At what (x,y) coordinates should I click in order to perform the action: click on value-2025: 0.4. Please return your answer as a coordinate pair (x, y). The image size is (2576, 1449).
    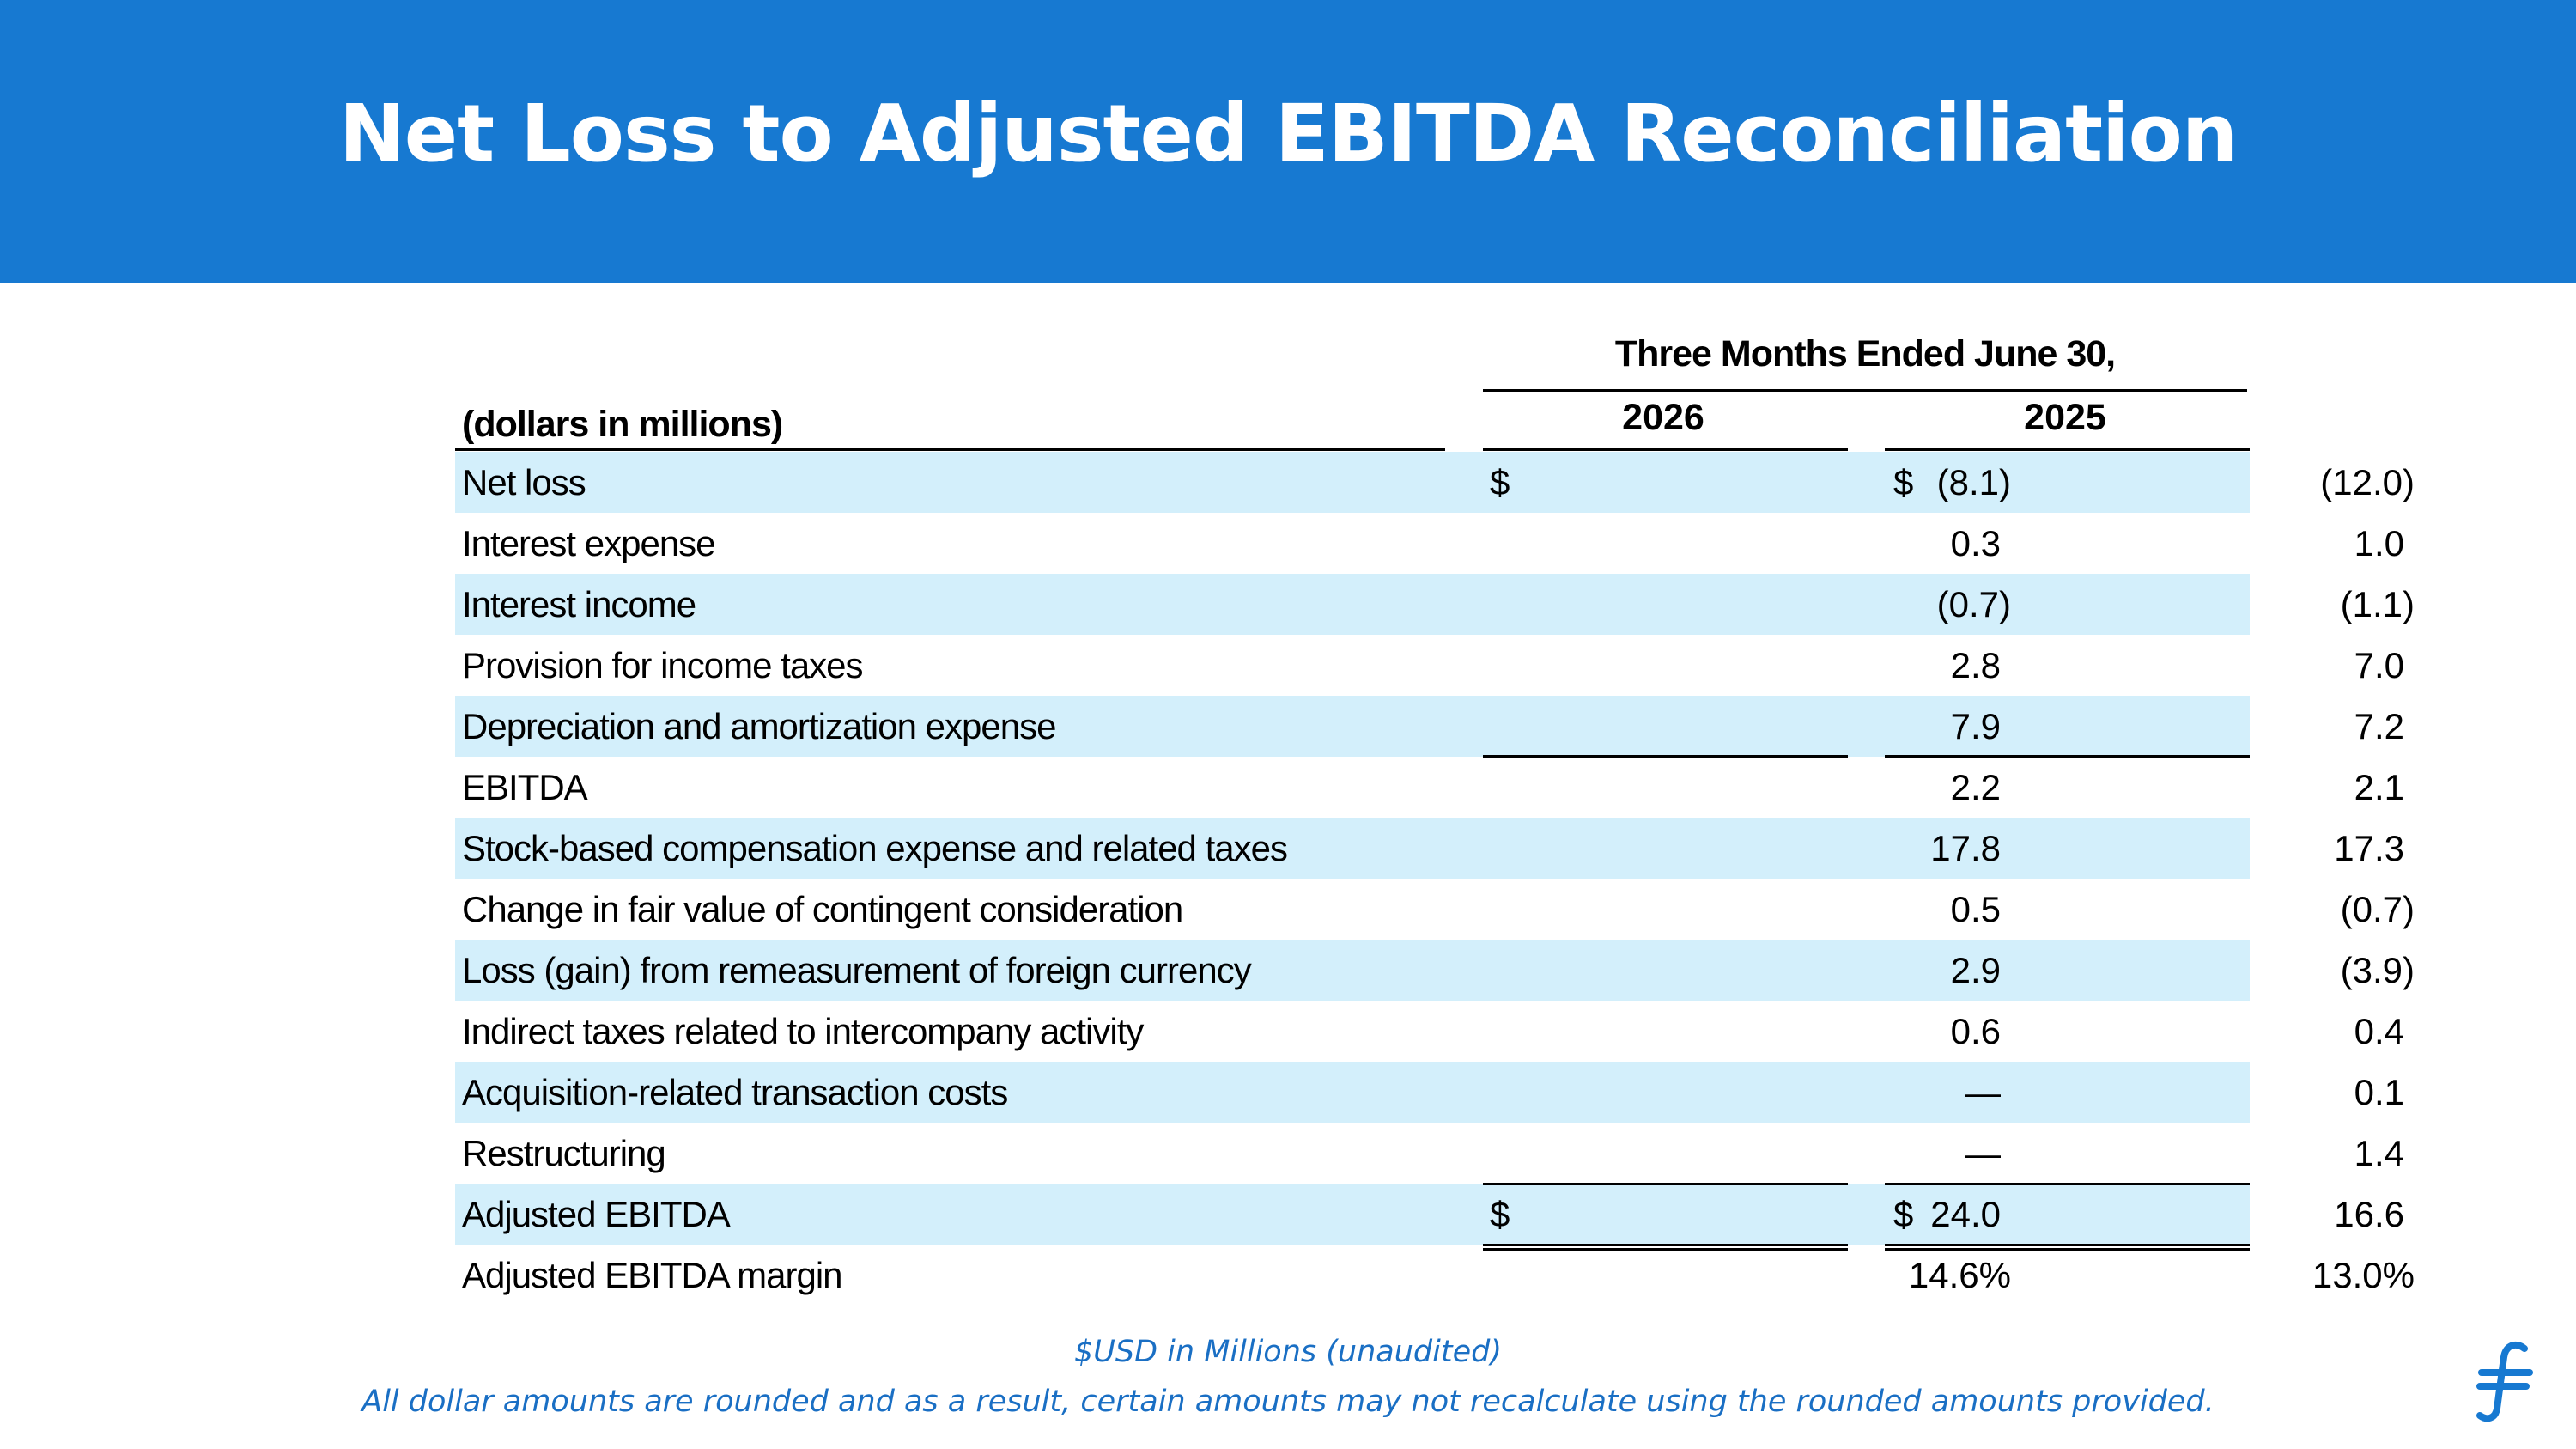
    Looking at the image, I should click on (2379, 1031).